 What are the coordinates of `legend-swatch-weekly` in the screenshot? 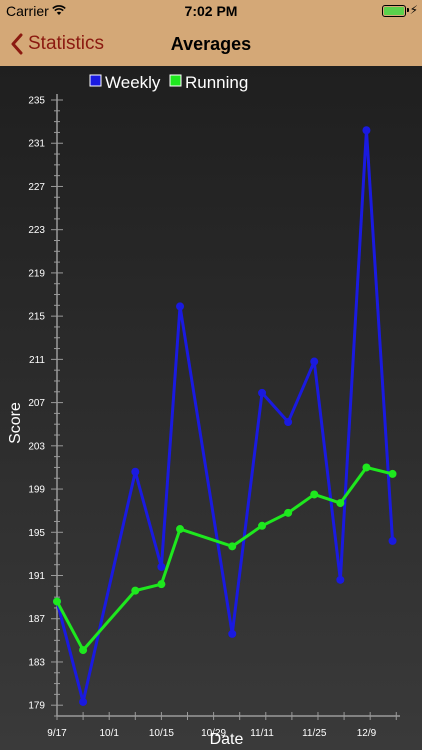 It's located at (95, 80).